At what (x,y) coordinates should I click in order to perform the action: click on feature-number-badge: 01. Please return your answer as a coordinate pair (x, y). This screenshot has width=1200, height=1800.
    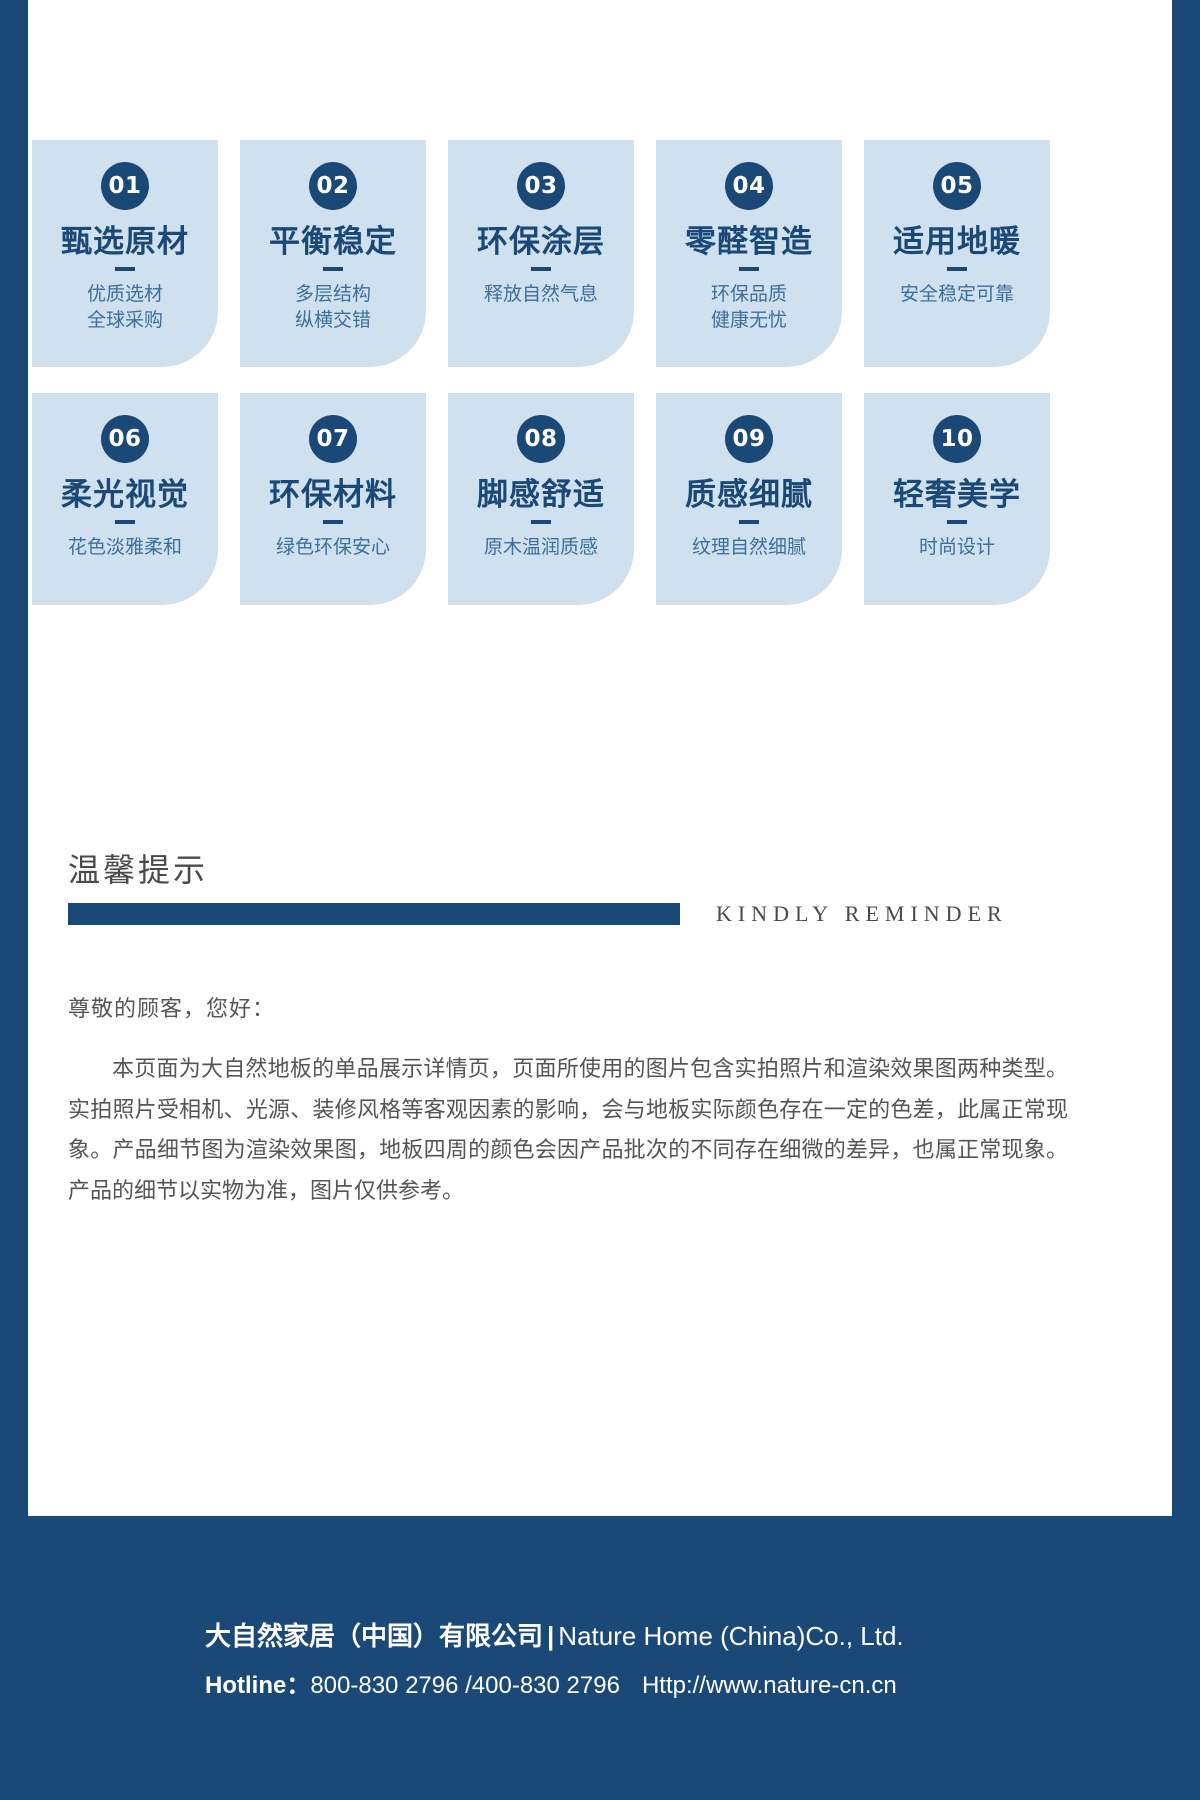
    Looking at the image, I should click on (125, 186).